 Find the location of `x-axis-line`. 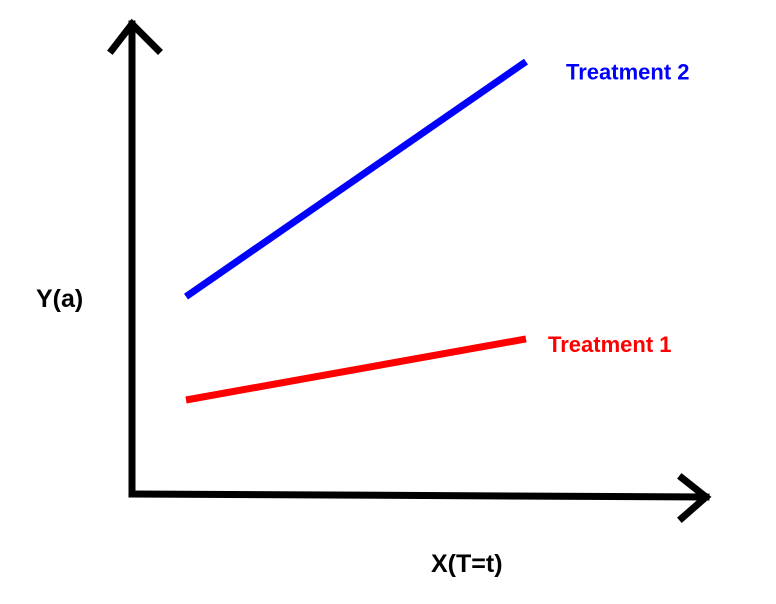

x-axis-line is located at coordinates (419, 495).